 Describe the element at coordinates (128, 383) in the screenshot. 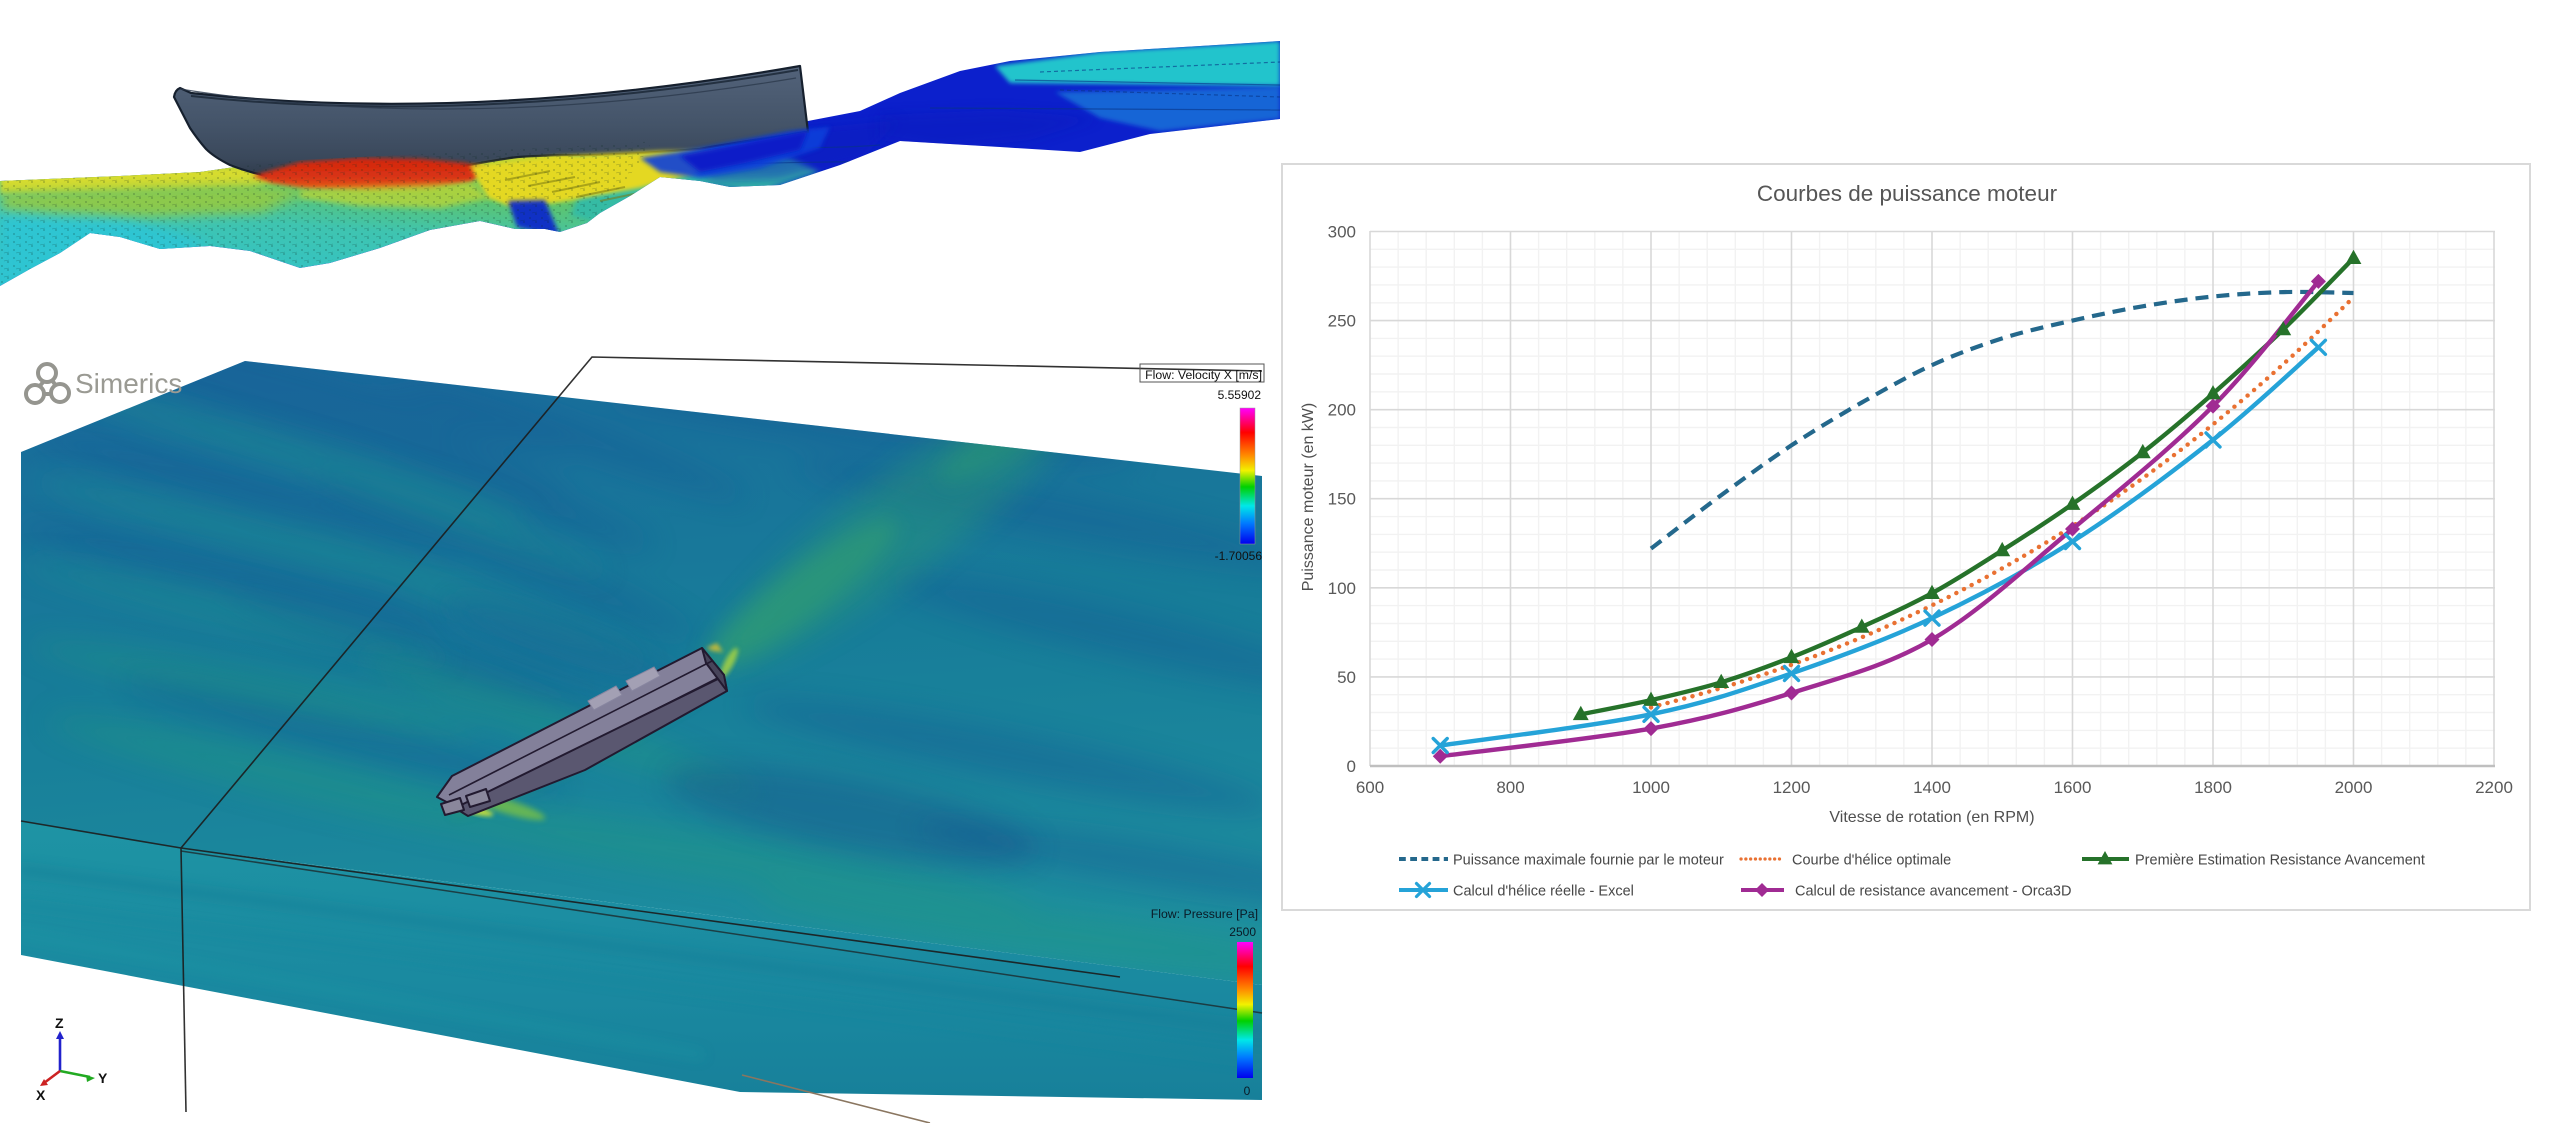

I see `svg-text: Simerics` at that location.